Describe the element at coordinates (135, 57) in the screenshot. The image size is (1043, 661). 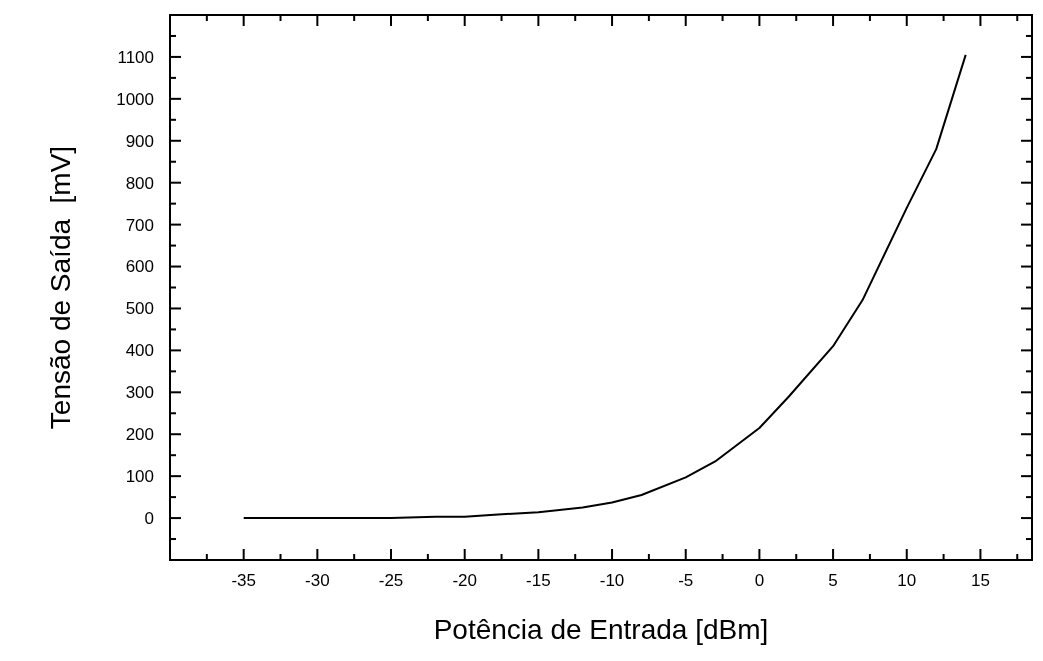
I see `y-tick-label: 1100` at that location.